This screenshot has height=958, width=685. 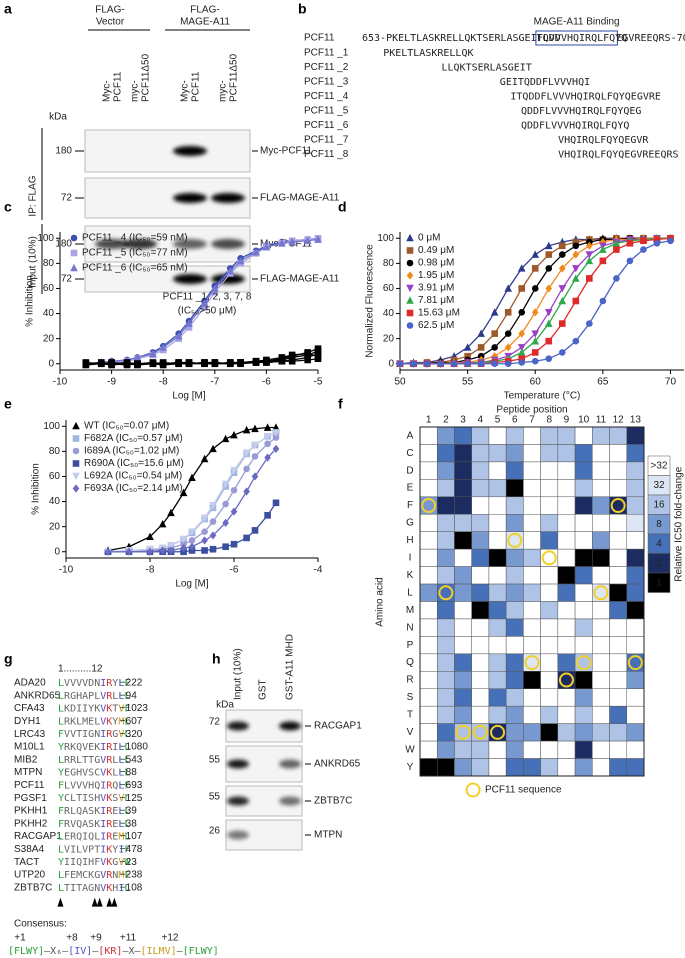 What do you see at coordinates (131, 451) in the screenshot?
I see `legend-label: I689A (IC₅₀=1.02 μM)` at bounding box center [131, 451].